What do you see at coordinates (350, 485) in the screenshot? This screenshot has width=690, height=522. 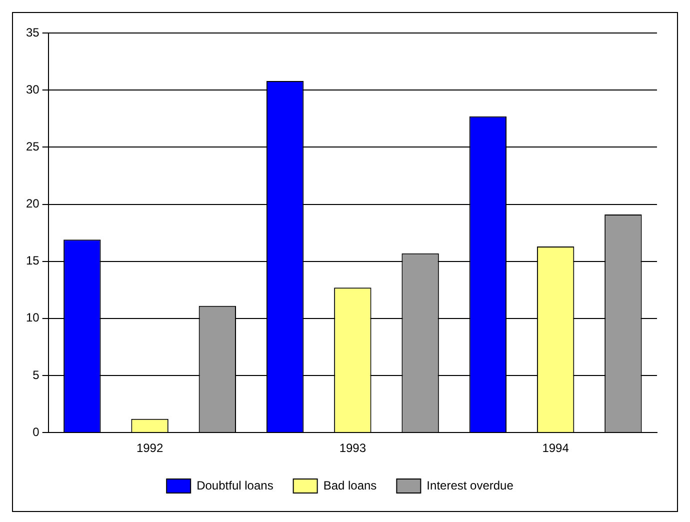 I see `legend-label: Bad loans` at bounding box center [350, 485].